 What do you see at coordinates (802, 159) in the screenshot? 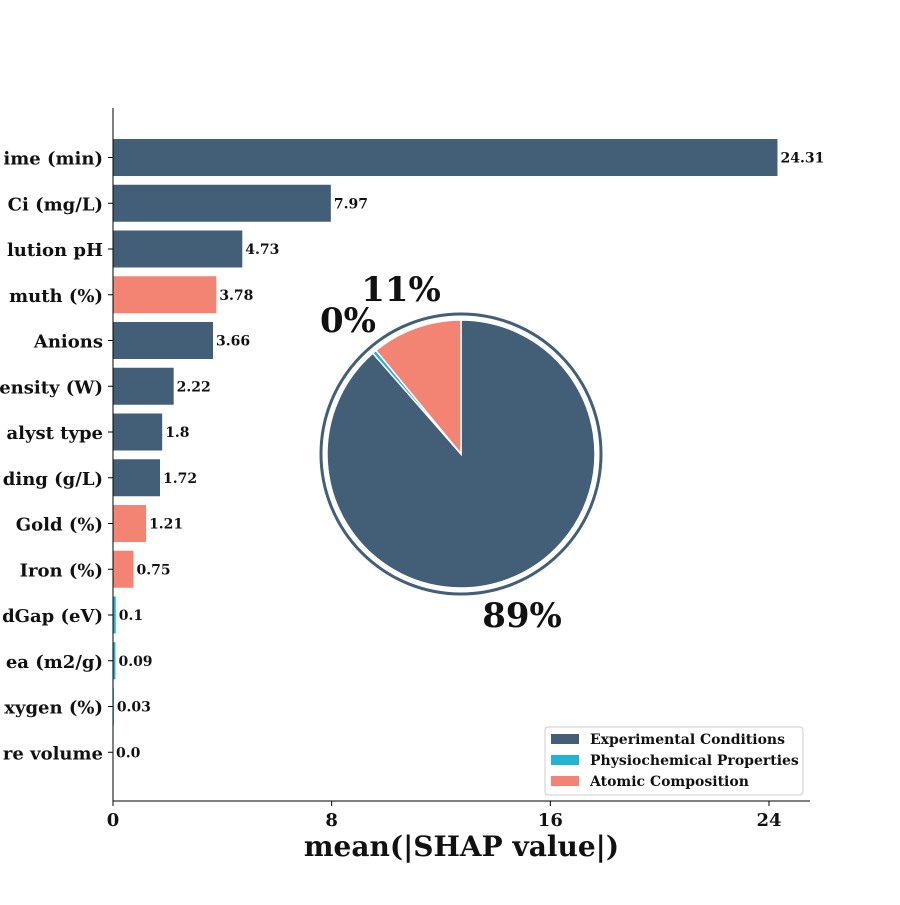
I see `bar-value-label: 24.31` at bounding box center [802, 159].